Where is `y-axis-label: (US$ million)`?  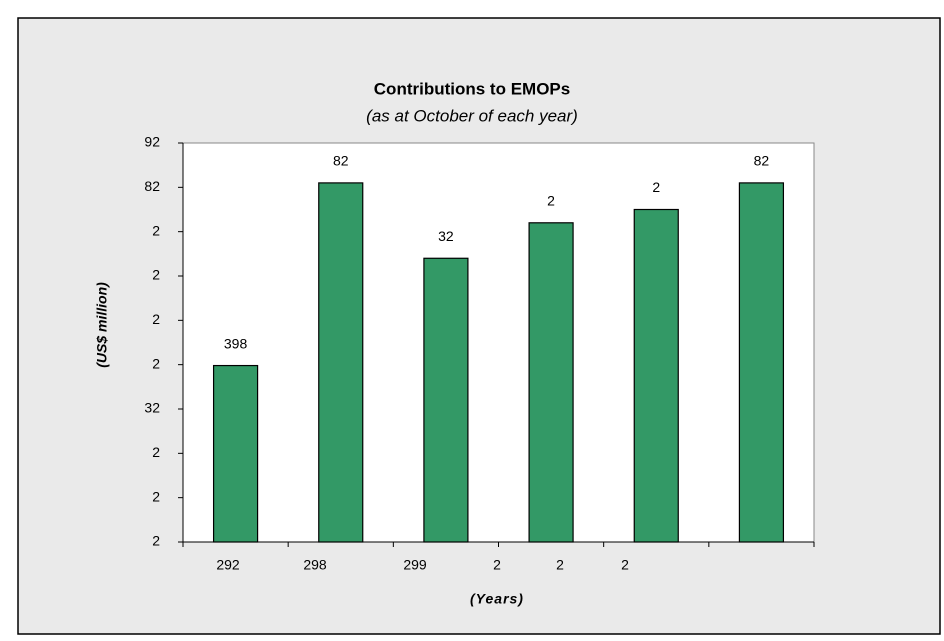
y-axis-label: (US$ million) is located at coordinates (102, 325).